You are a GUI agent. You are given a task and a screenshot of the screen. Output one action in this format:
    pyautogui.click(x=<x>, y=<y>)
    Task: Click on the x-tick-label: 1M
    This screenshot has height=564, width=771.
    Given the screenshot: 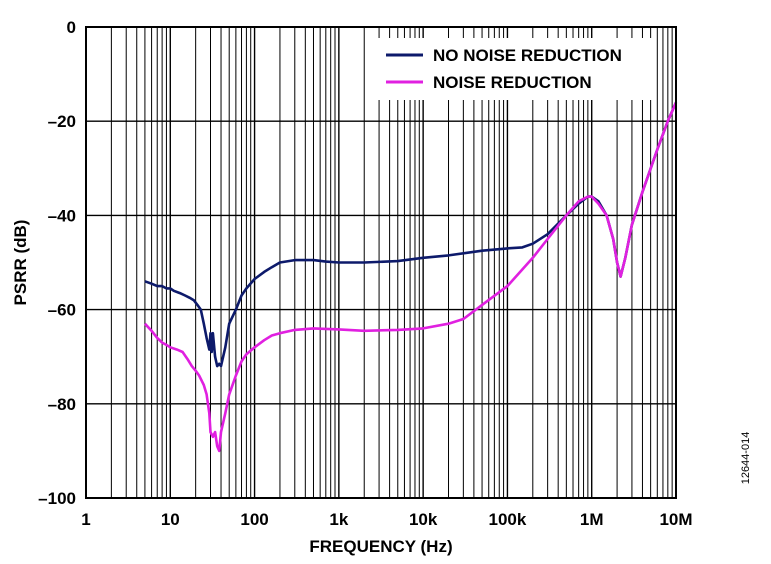 What is the action you would take?
    pyautogui.click(x=592, y=519)
    